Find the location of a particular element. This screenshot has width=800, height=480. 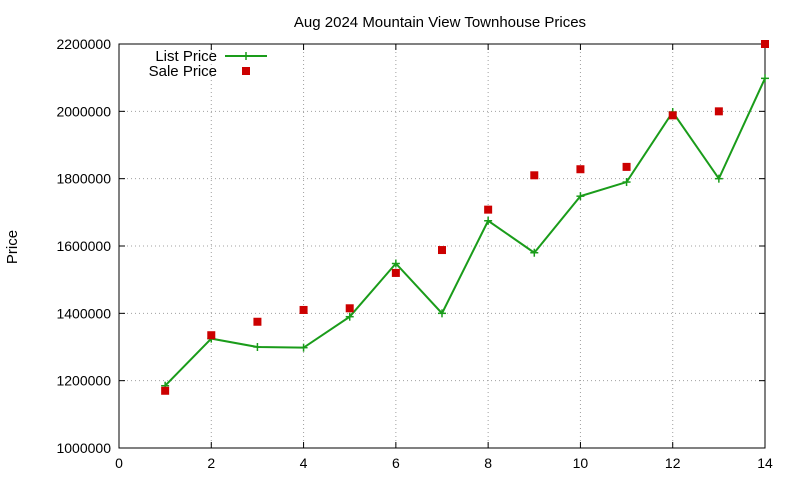

y-tick-label: 2000000 is located at coordinates (83, 111).